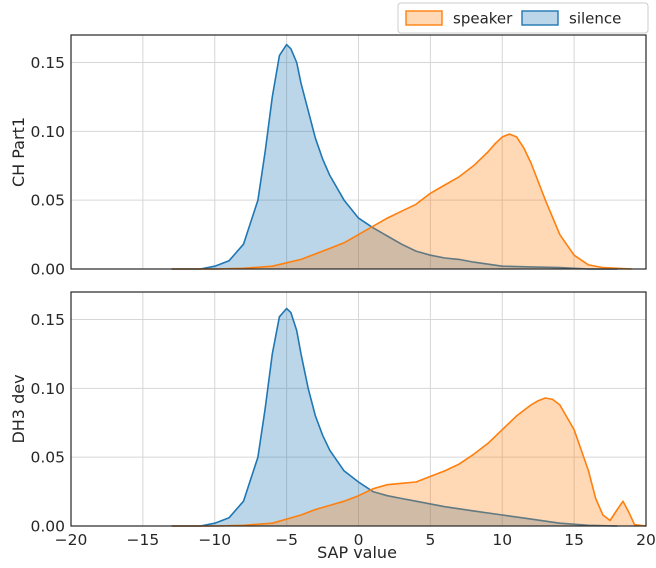 This screenshot has height=568, width=656. I want to click on y-axis-label: CH Part1, so click(18, 152).